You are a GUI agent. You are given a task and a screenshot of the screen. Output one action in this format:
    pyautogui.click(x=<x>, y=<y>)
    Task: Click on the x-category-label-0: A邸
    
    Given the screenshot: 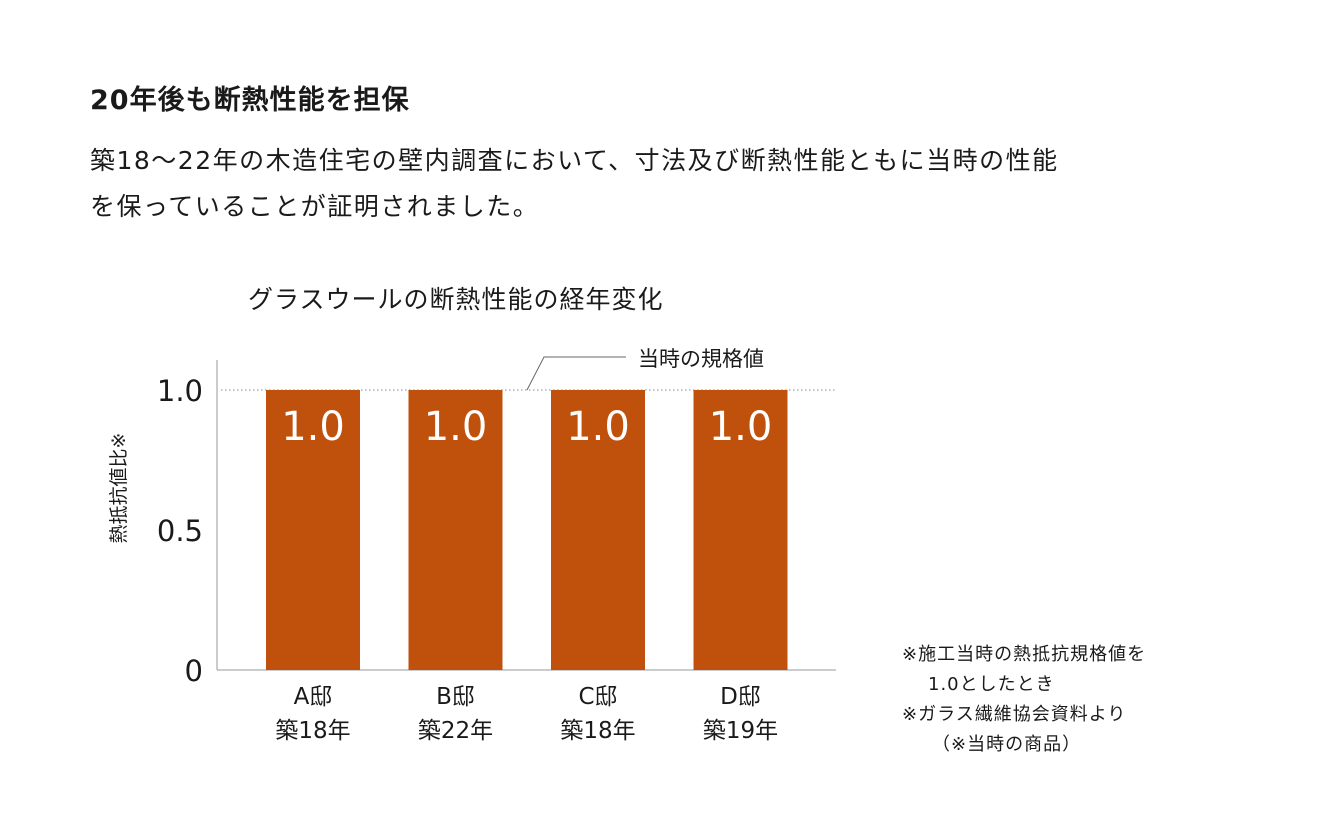 What is the action you would take?
    pyautogui.click(x=313, y=697)
    